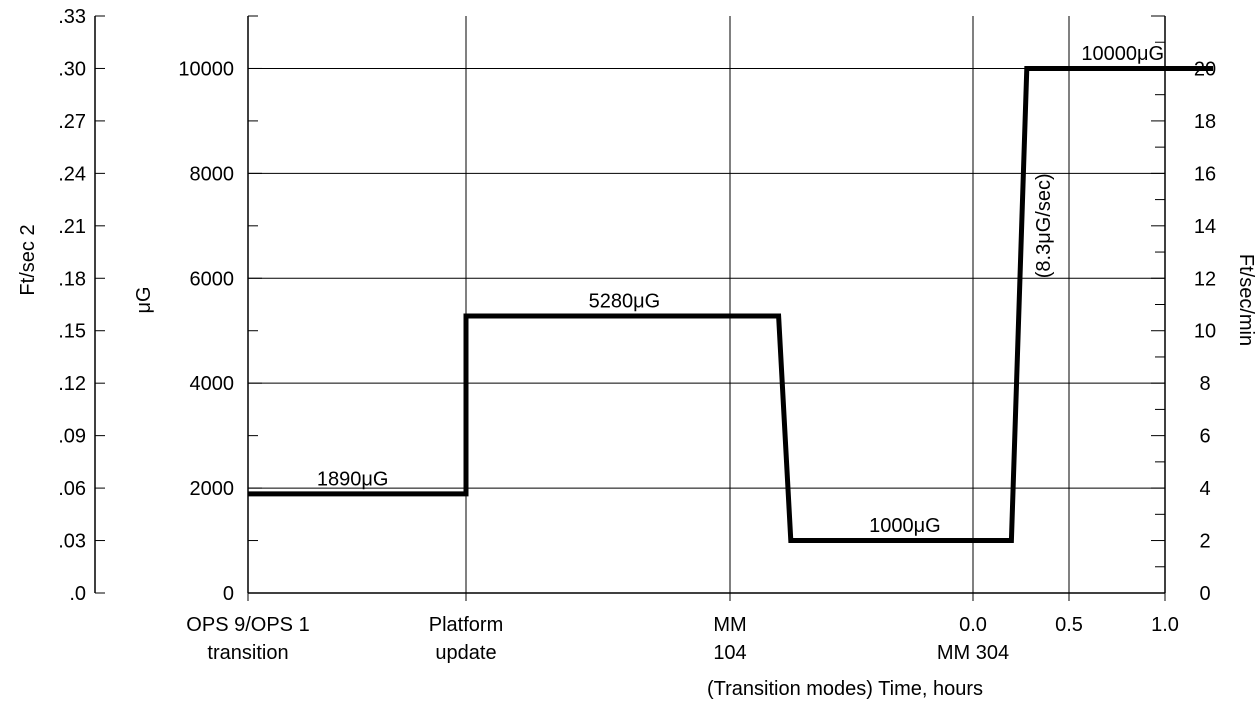 Image resolution: width=1256 pixels, height=703 pixels. I want to click on tick-label-ft-sec-min: 0, so click(1204, 594).